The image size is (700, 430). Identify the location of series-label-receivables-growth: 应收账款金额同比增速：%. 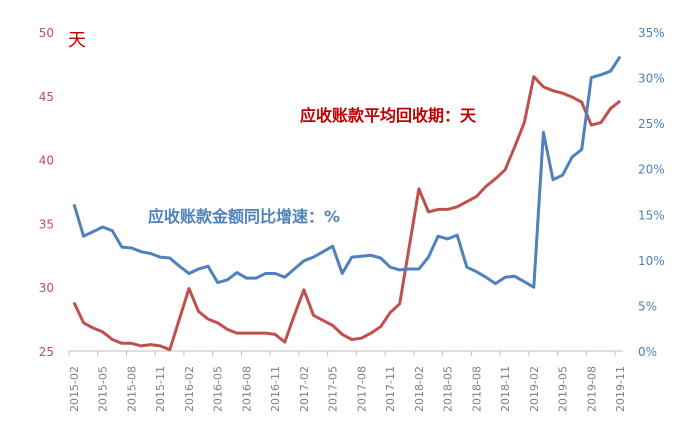
(244, 216).